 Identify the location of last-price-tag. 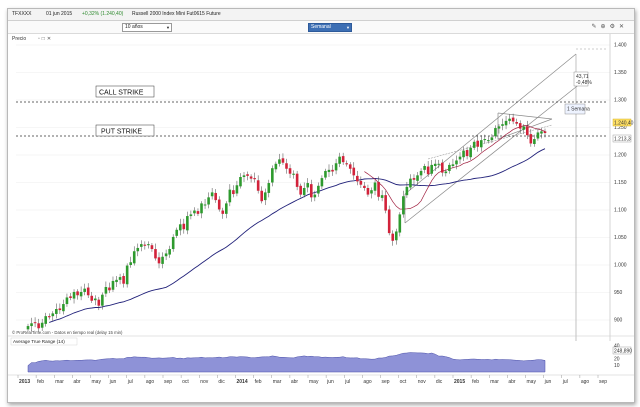
(622, 122).